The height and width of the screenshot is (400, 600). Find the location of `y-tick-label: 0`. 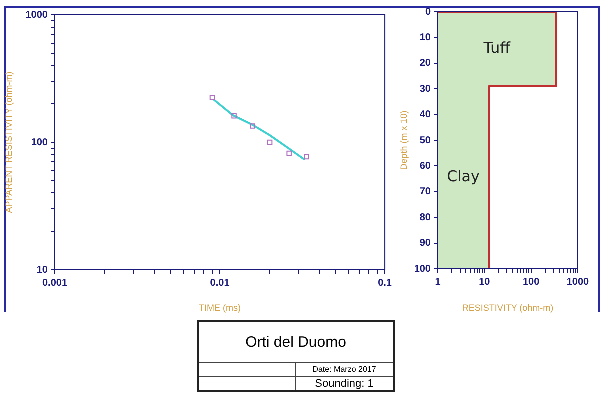

y-tick-label: 0 is located at coordinates (428, 12).